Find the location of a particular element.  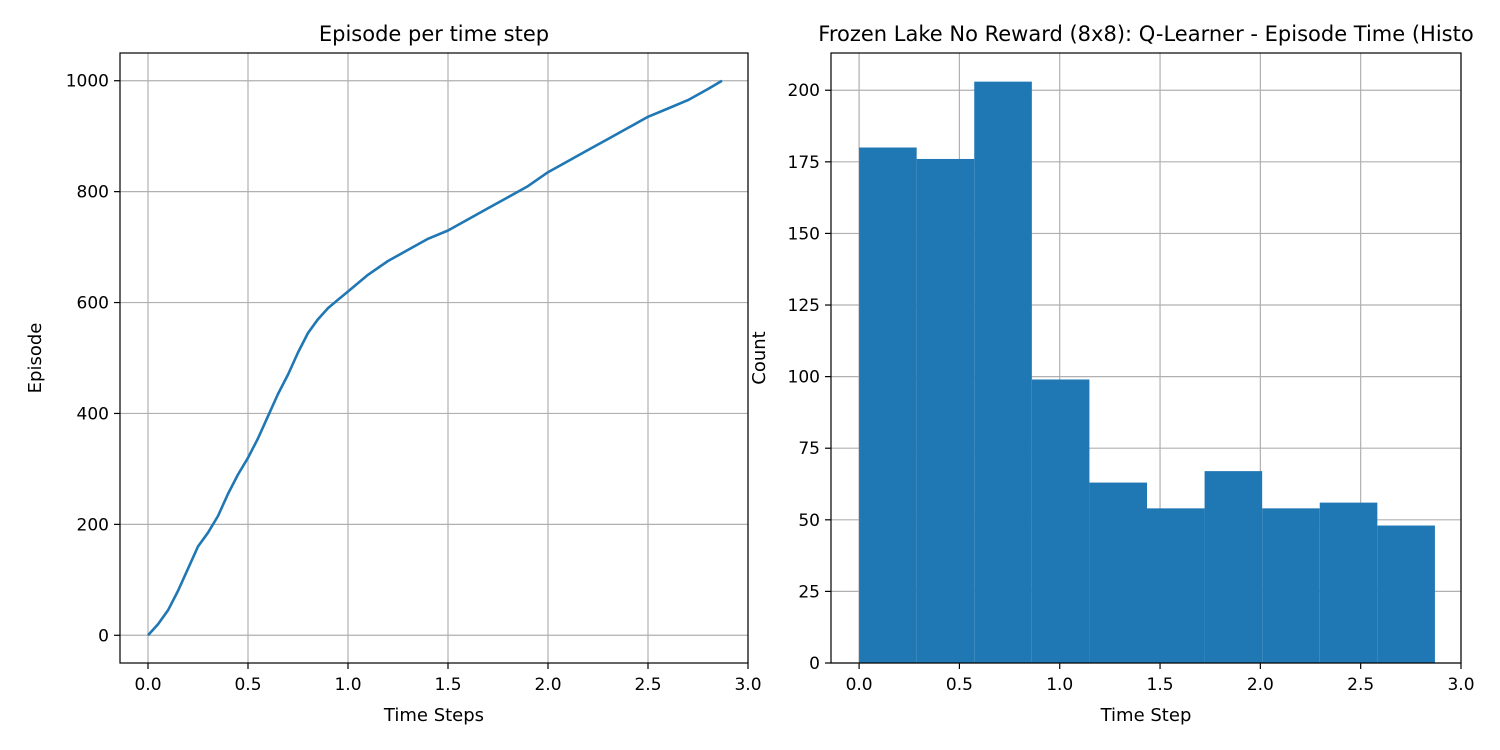

y-axis-label: Count is located at coordinates (759, 357).